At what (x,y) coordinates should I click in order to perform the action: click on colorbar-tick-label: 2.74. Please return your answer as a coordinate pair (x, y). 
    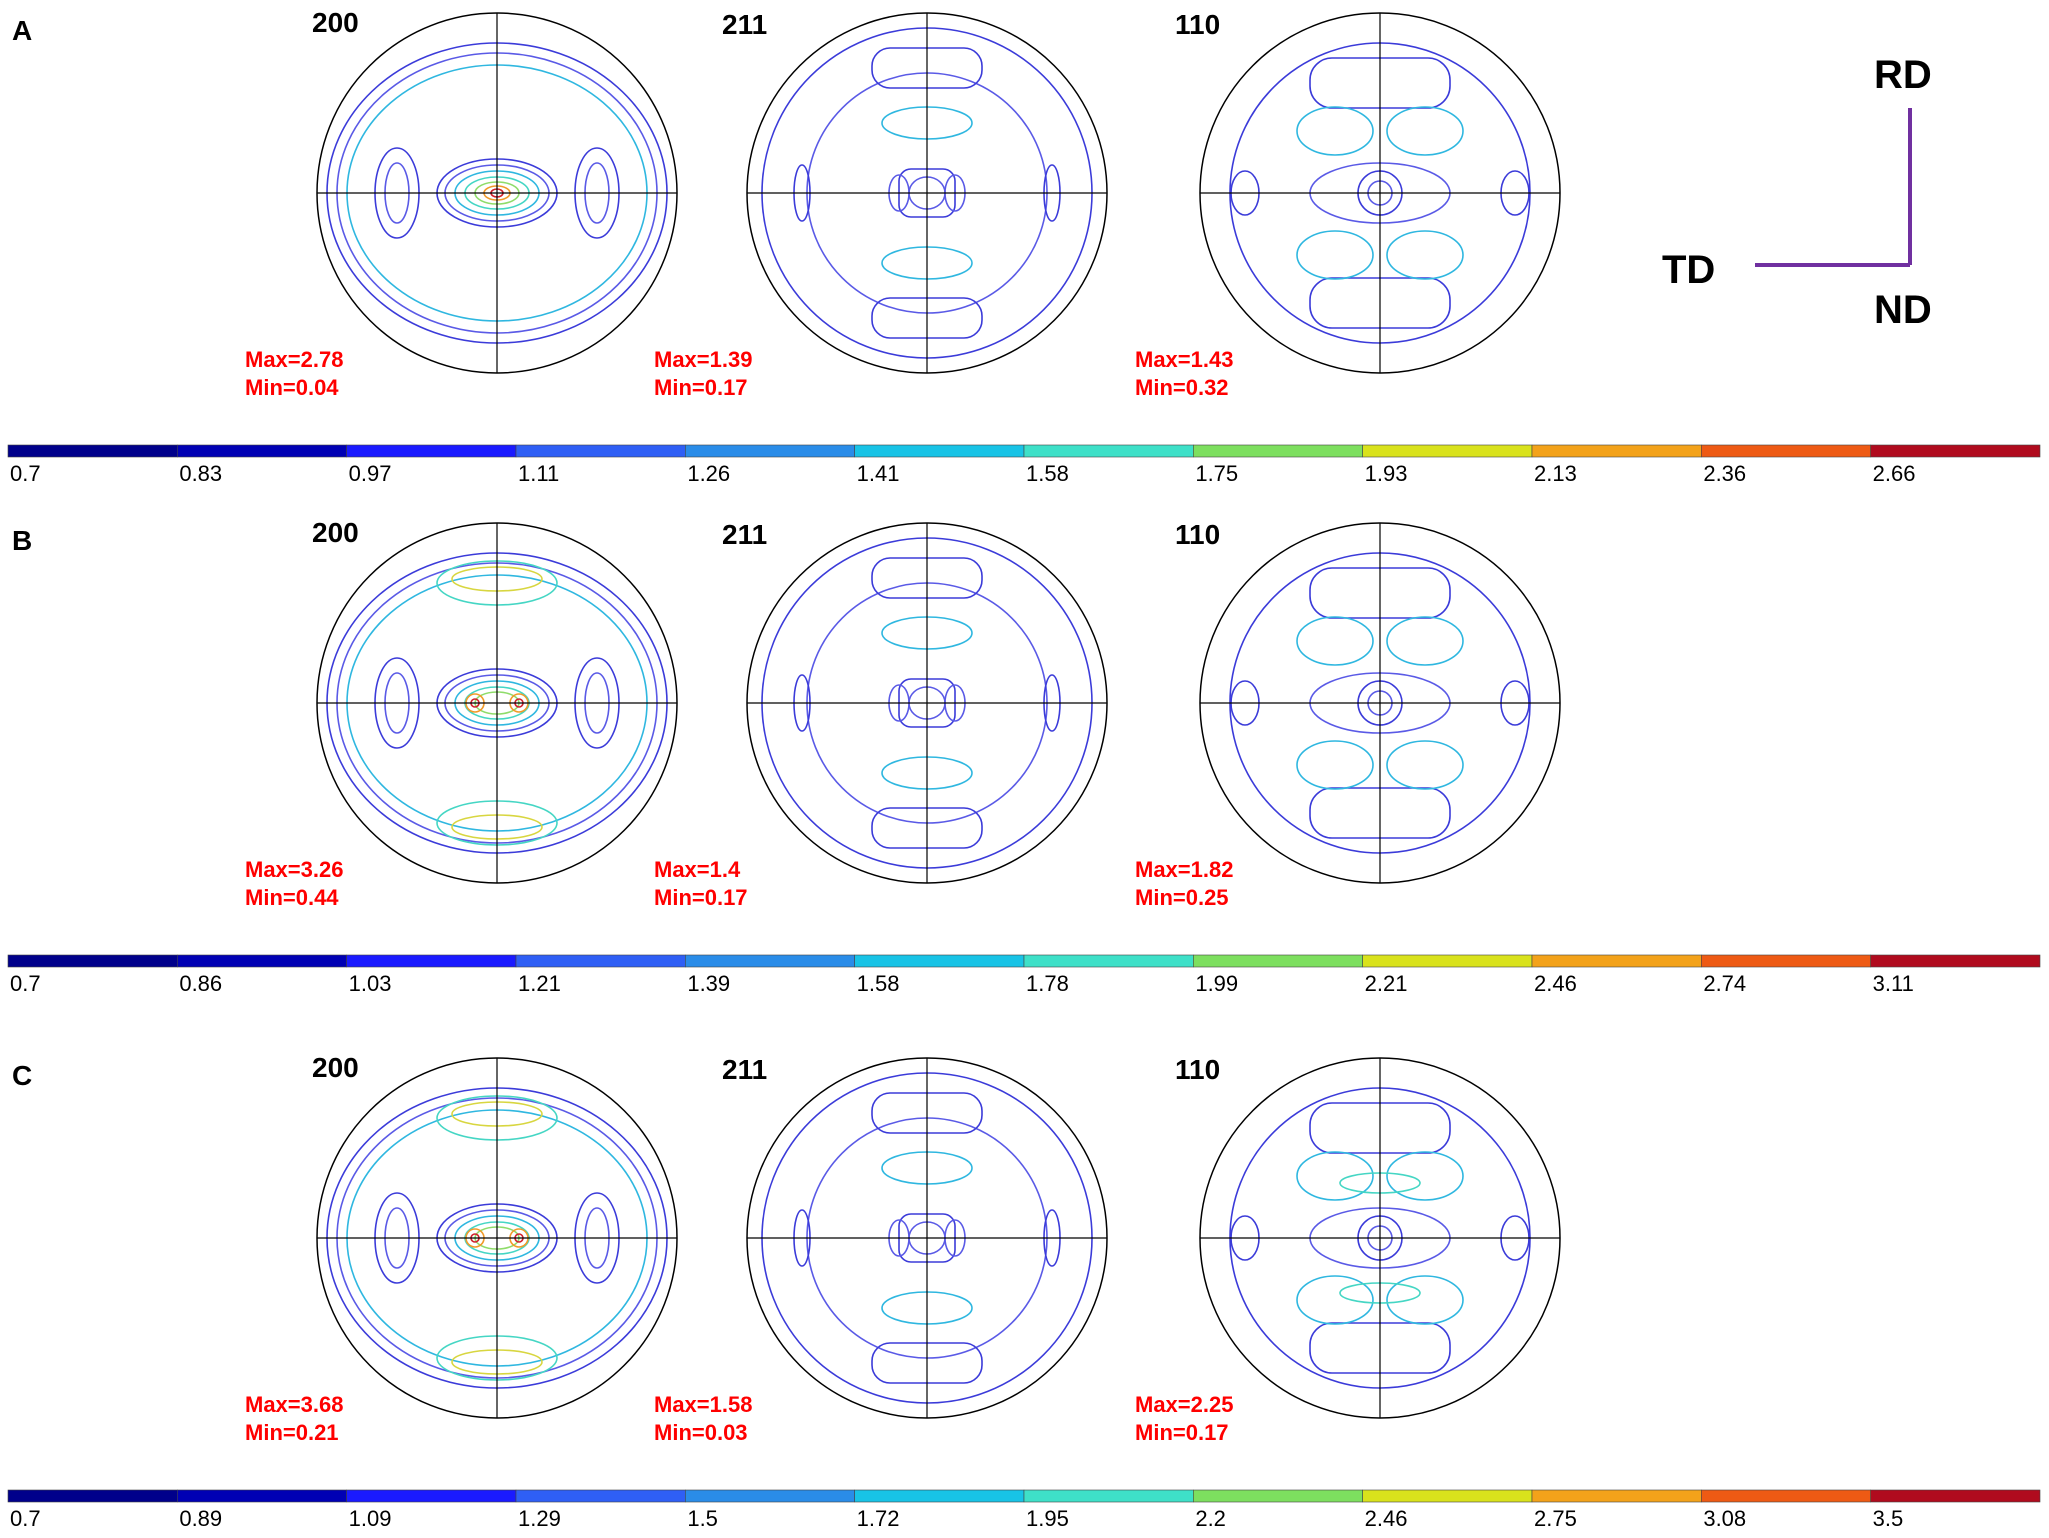
    Looking at the image, I should click on (1724, 983).